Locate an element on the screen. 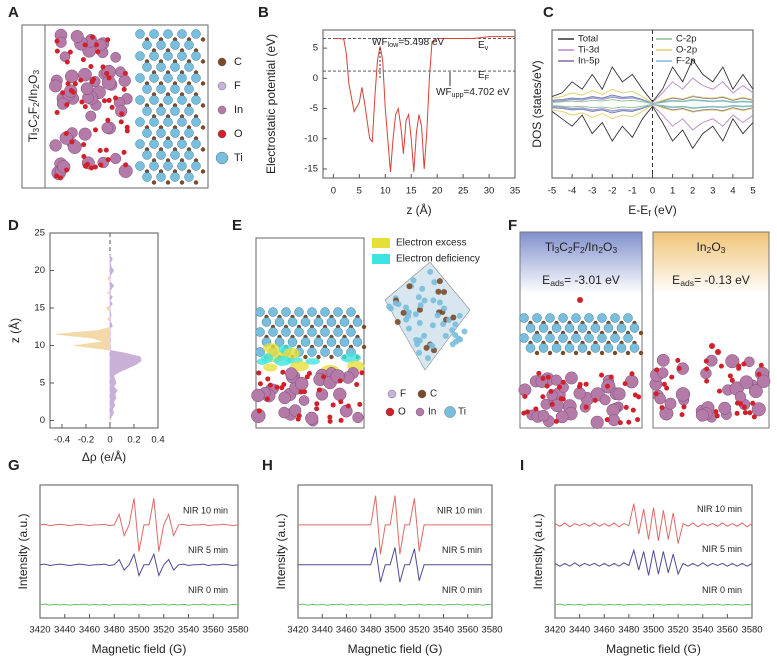 The image size is (777, 671). x-tick-label: 15 is located at coordinates (411, 191).